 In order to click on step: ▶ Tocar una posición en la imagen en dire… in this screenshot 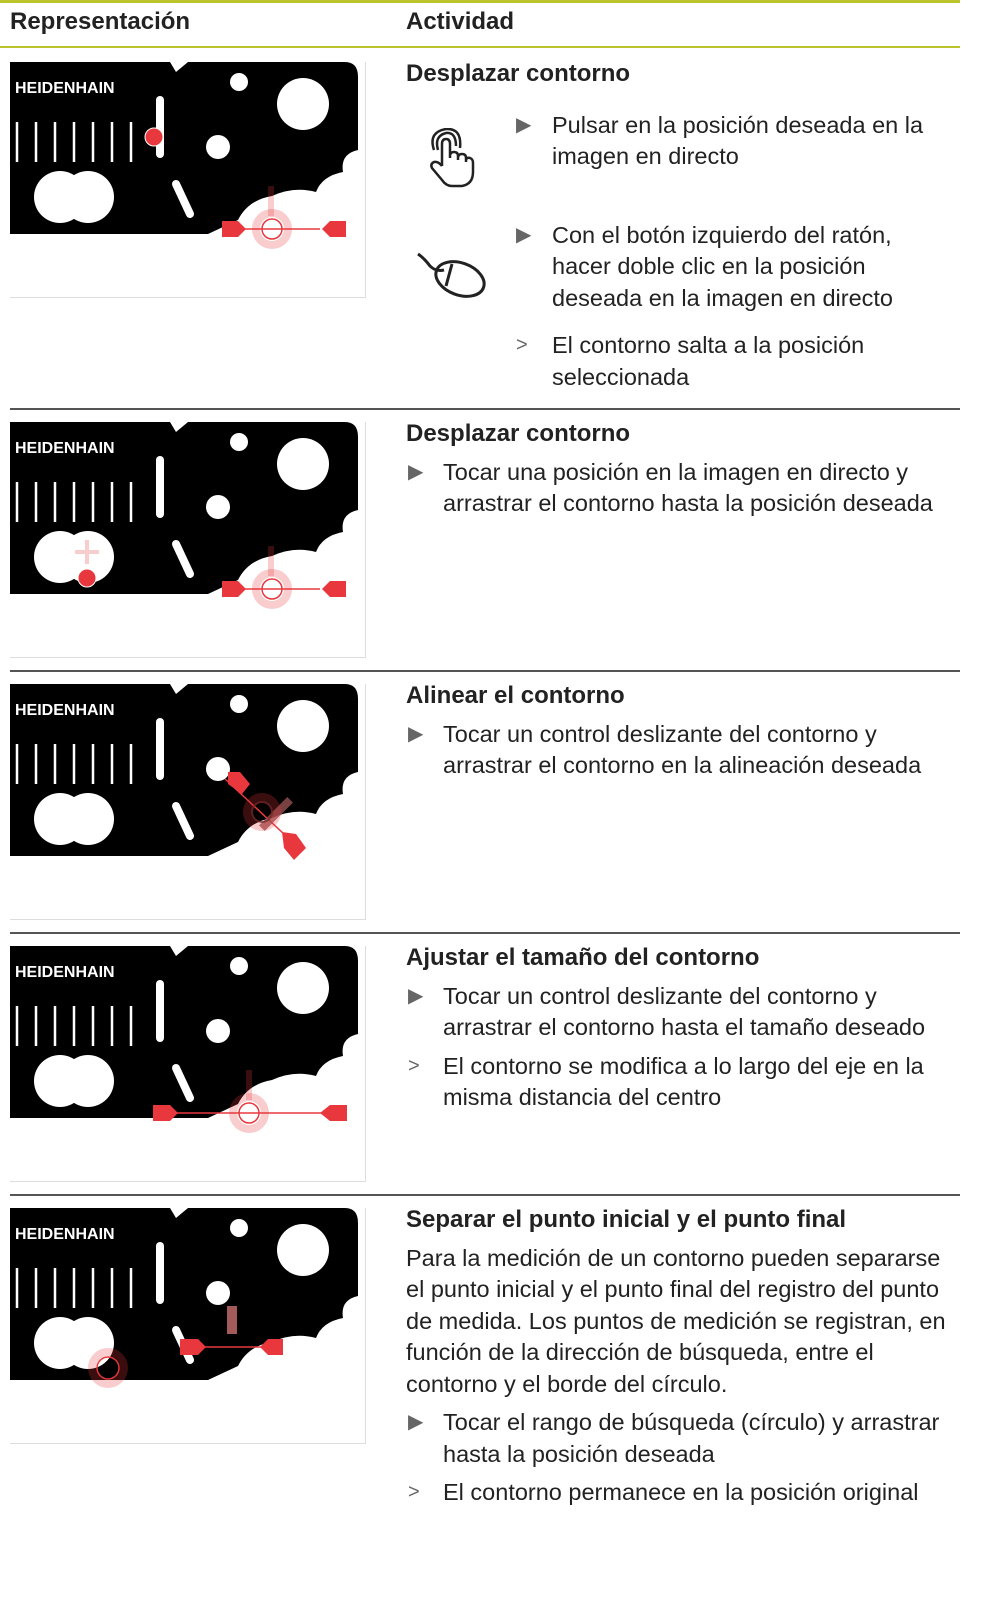, I will do `click(681, 488)`.